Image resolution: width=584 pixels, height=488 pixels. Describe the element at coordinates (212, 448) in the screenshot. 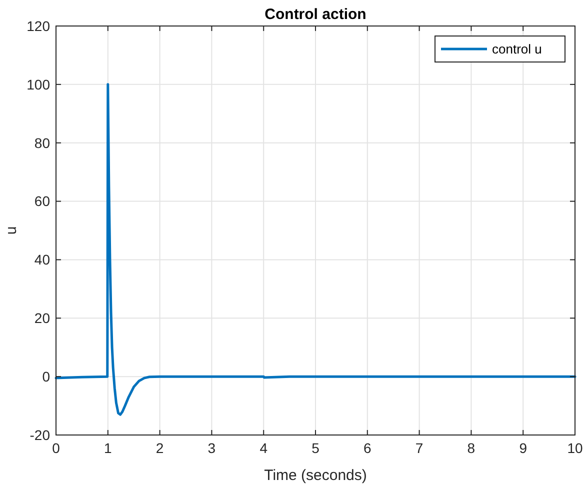

I see `x-tick-label: 3` at that location.